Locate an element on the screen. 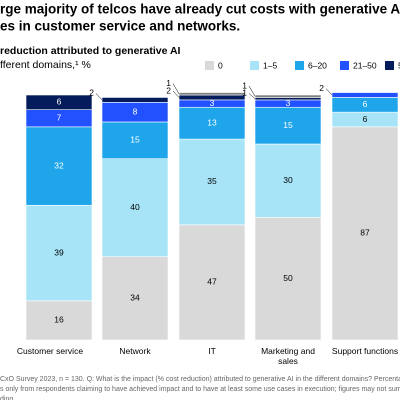 The image size is (400, 400). data-label: 50 is located at coordinates (288, 278).